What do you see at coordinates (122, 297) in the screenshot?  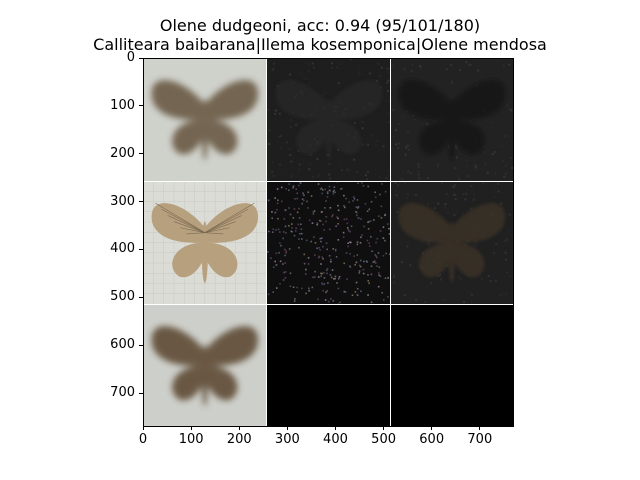 I see `y-tick-label: 500` at bounding box center [122, 297].